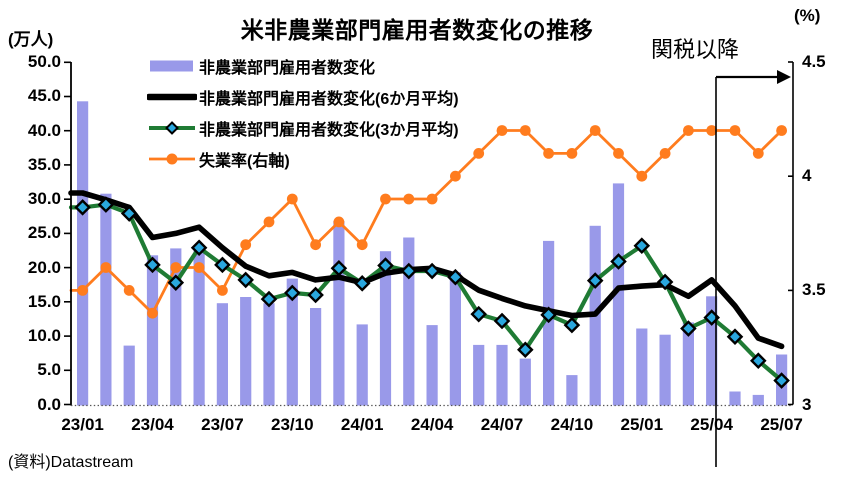 Image resolution: width=844 pixels, height=480 pixels. Describe the element at coordinates (711, 424) in the screenshot. I see `x-axis-tick-label: 25/04` at that location.